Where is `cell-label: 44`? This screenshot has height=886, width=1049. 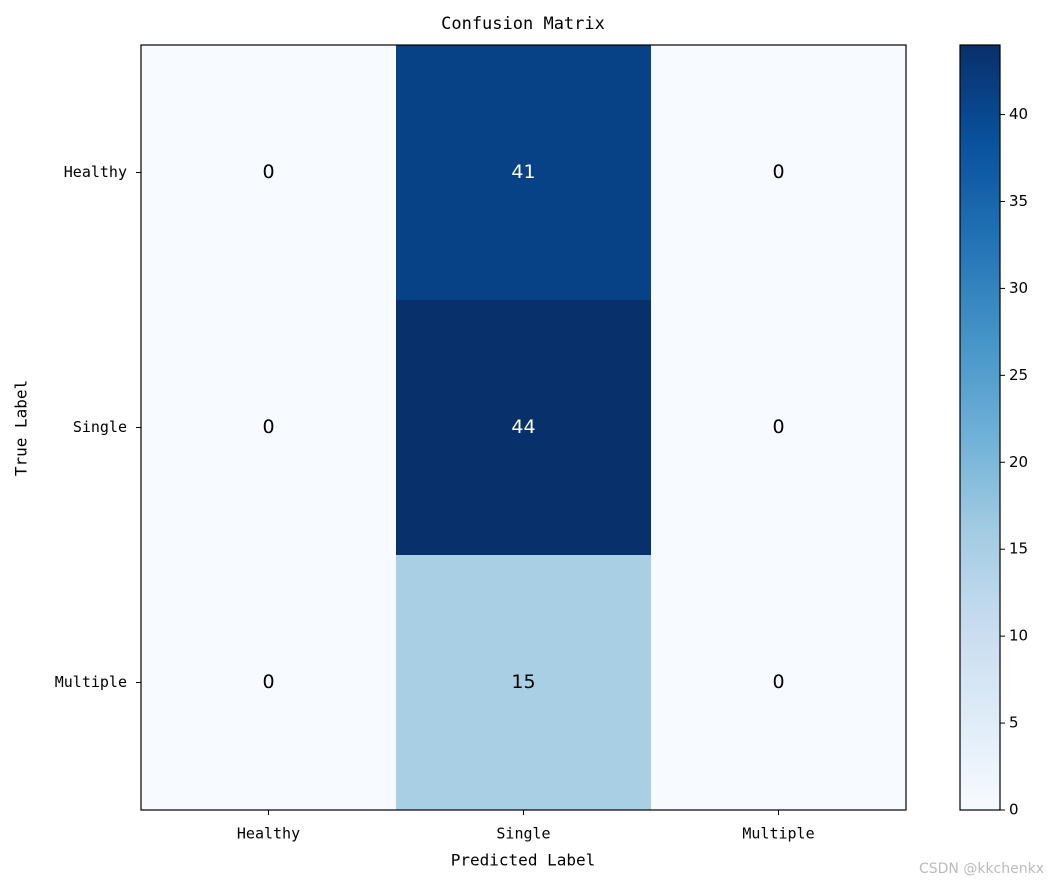 cell-label: 44 is located at coordinates (523, 427).